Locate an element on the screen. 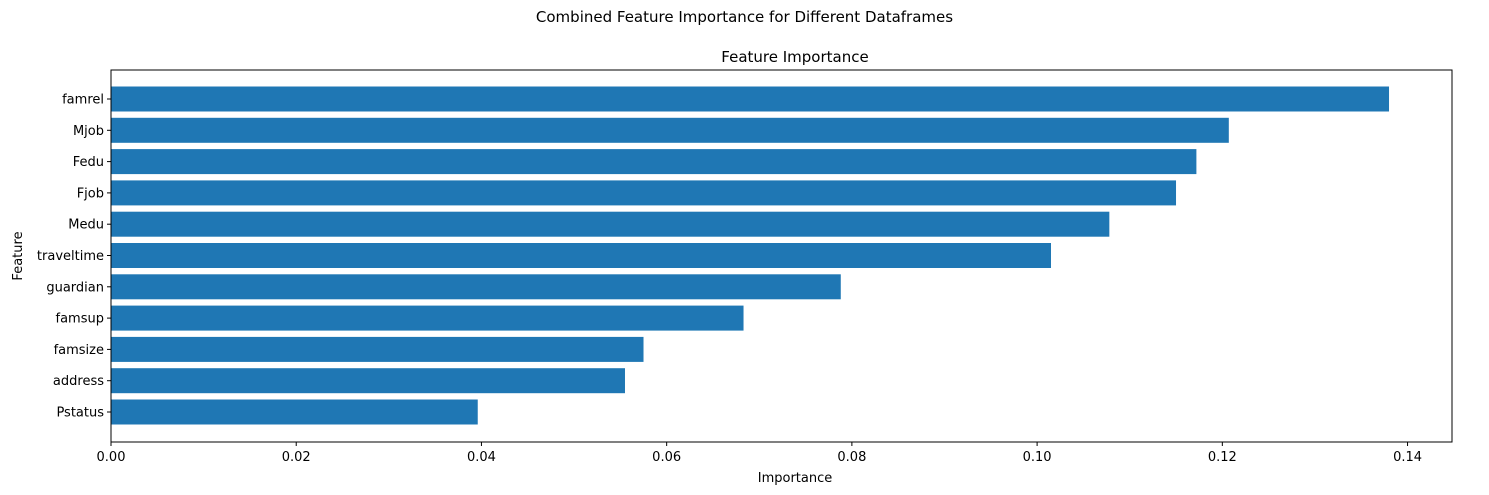 This screenshot has width=1489, height=495. y-tick-label: Mjob is located at coordinates (88, 131).